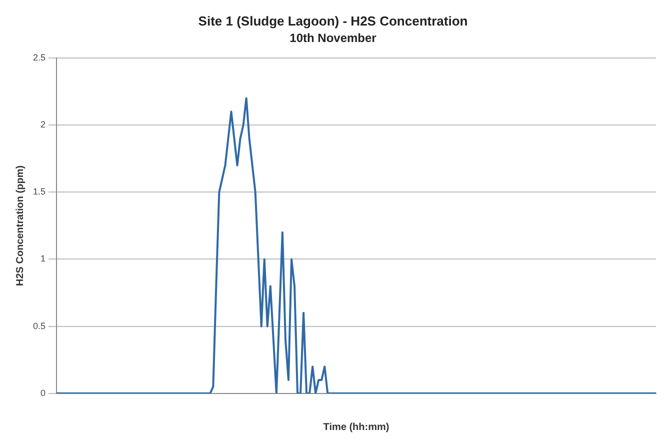 Image resolution: width=668 pixels, height=443 pixels. I want to click on chart-subtitle: 10th November, so click(333, 38).